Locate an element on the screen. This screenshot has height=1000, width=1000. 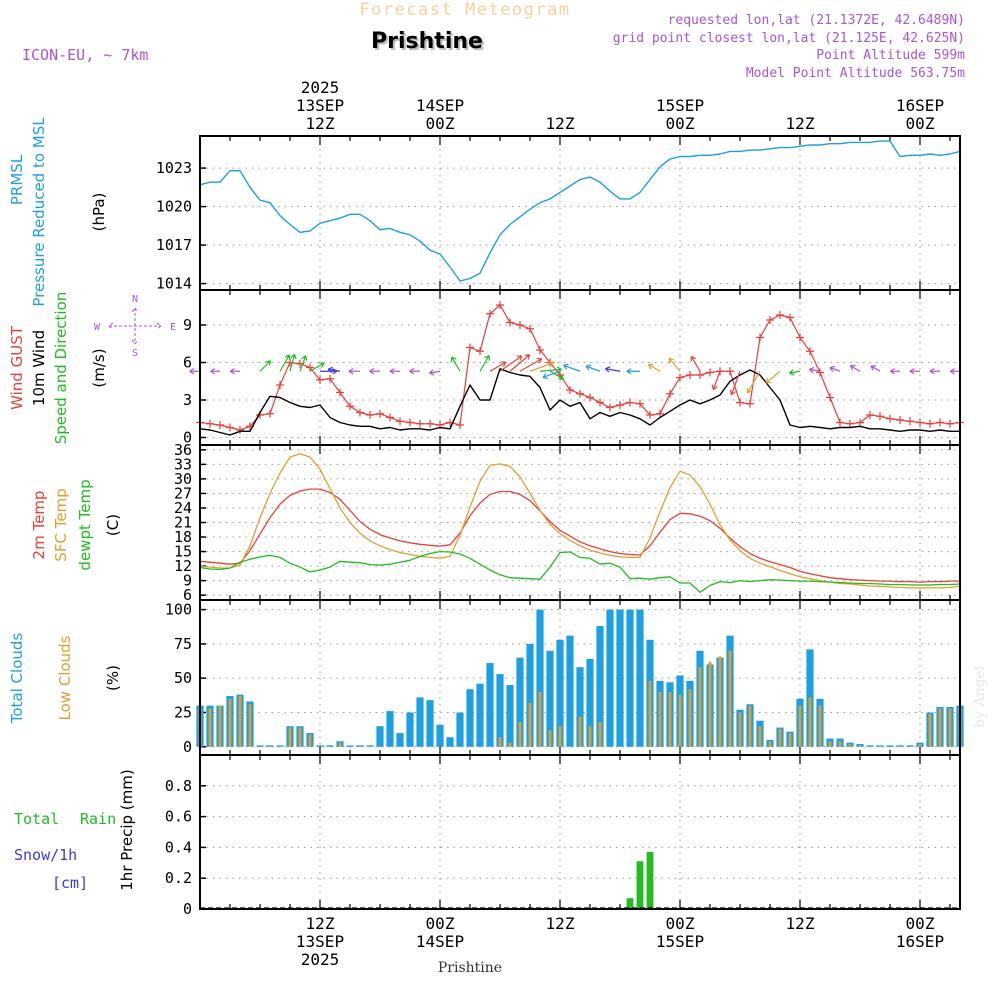
low-clouds-label: Low Clouds is located at coordinates (65, 677).